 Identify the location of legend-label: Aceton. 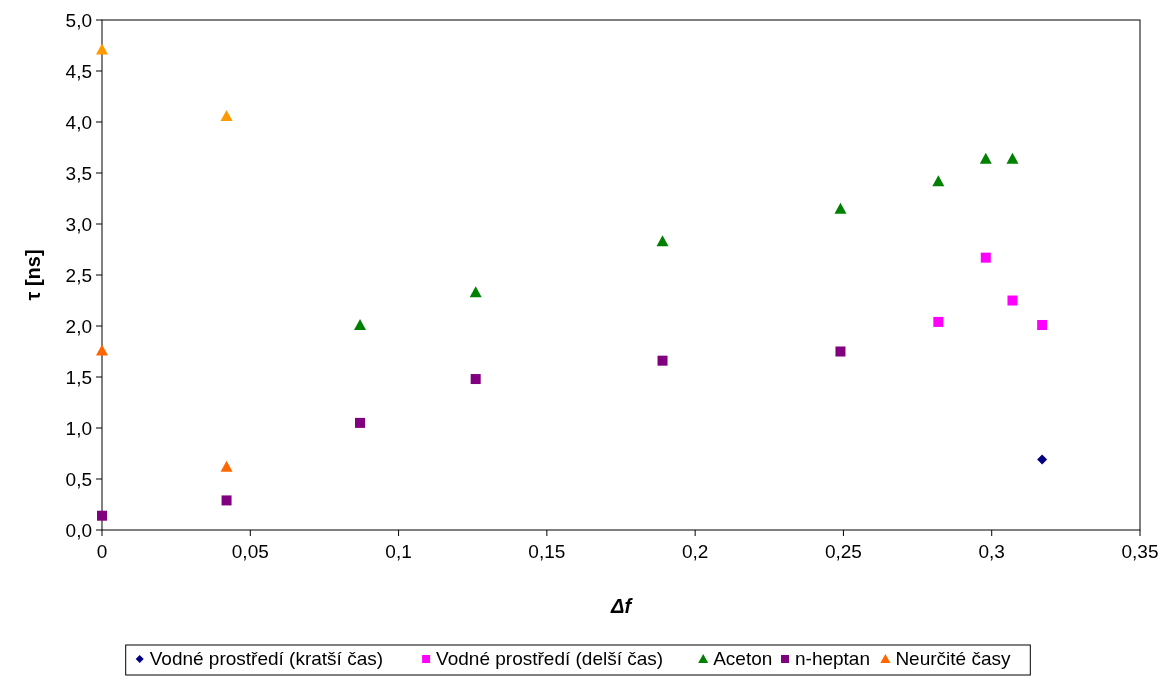
(743, 658).